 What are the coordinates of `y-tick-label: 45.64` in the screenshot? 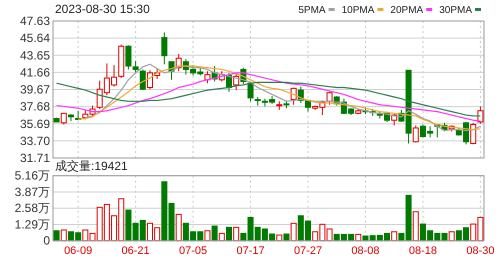 It's located at (35, 38).